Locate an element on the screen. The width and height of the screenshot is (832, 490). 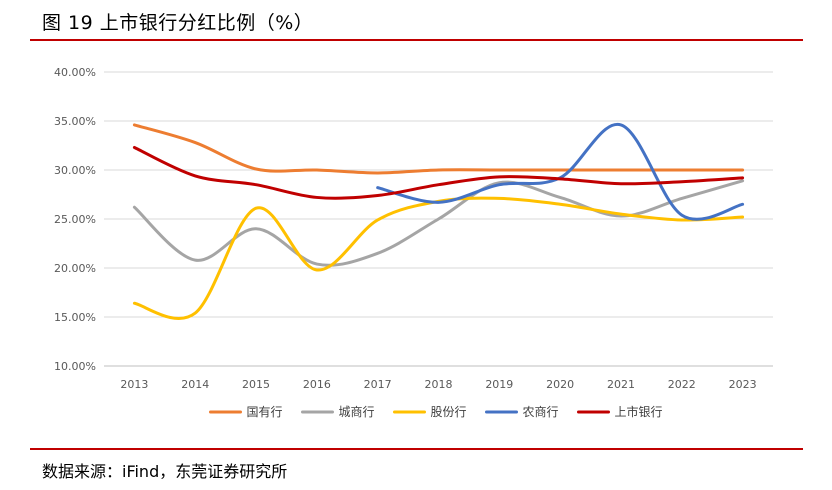
x-tick-label: 2018 is located at coordinates (439, 384).